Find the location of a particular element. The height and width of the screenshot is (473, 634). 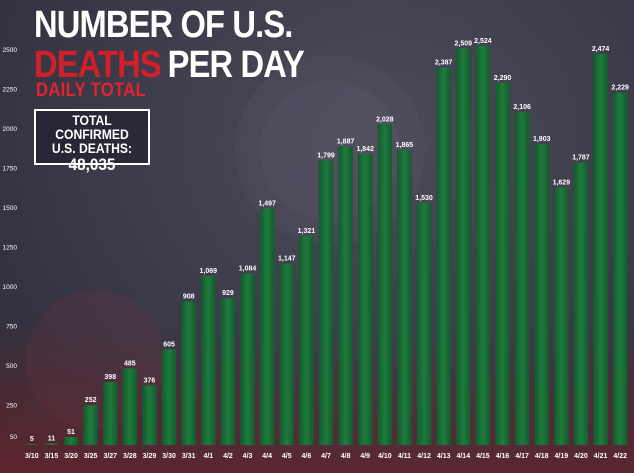

bar-value-label: 2,106 is located at coordinates (522, 107).